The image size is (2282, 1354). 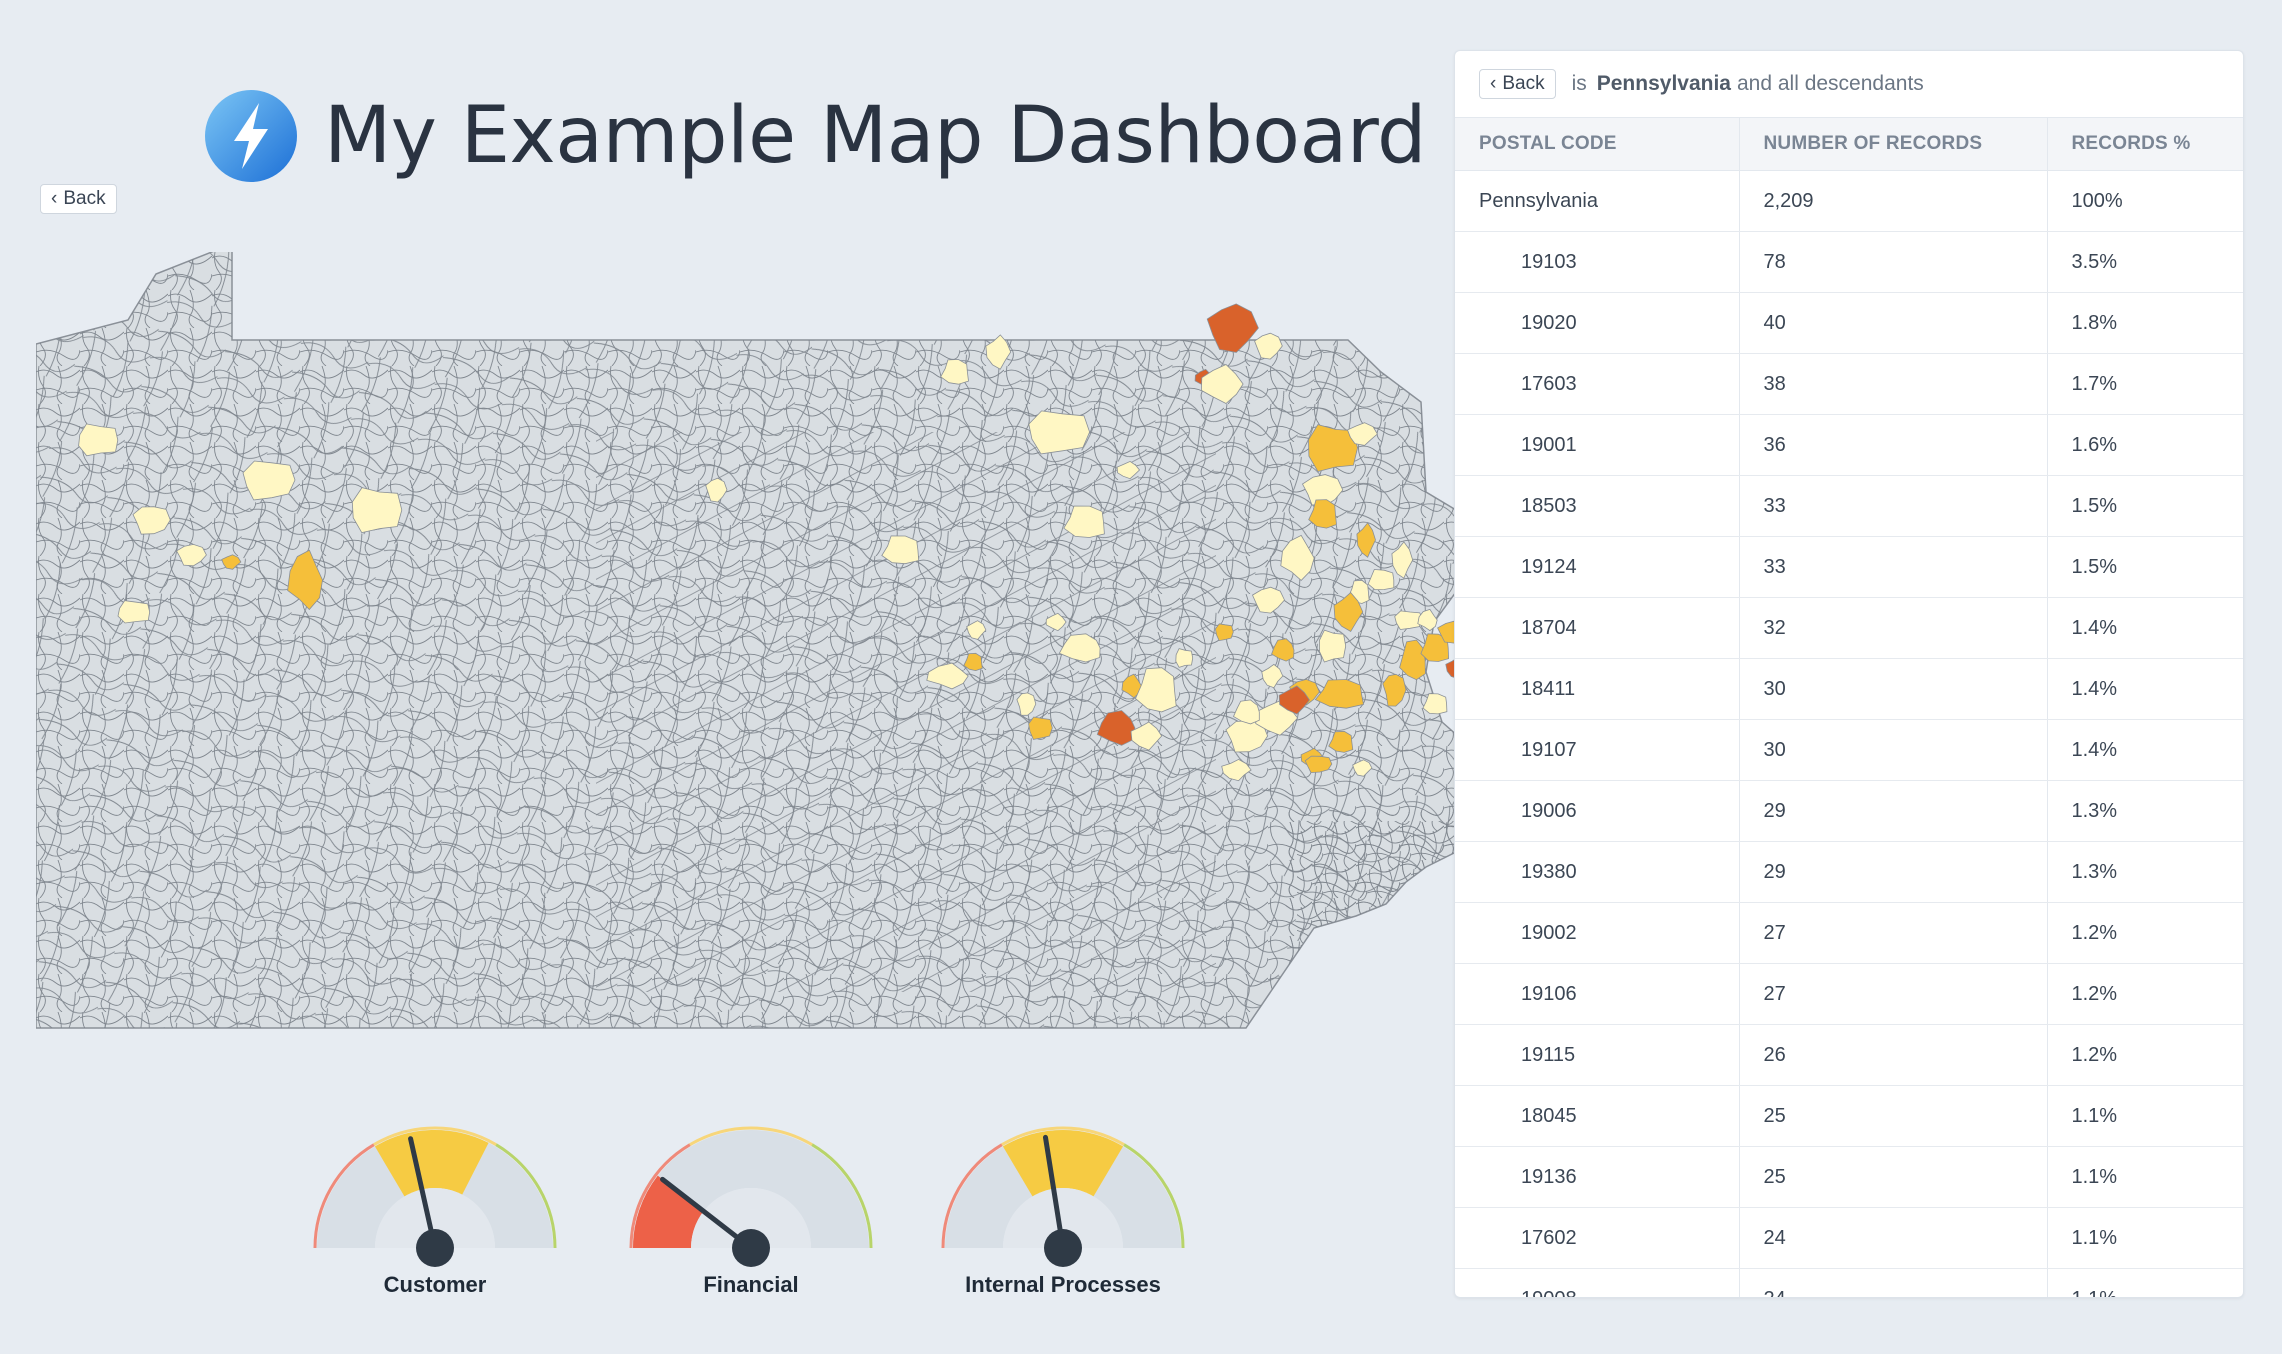 What do you see at coordinates (1663, 83) in the screenshot?
I see `filter-value: Pennsylvania` at bounding box center [1663, 83].